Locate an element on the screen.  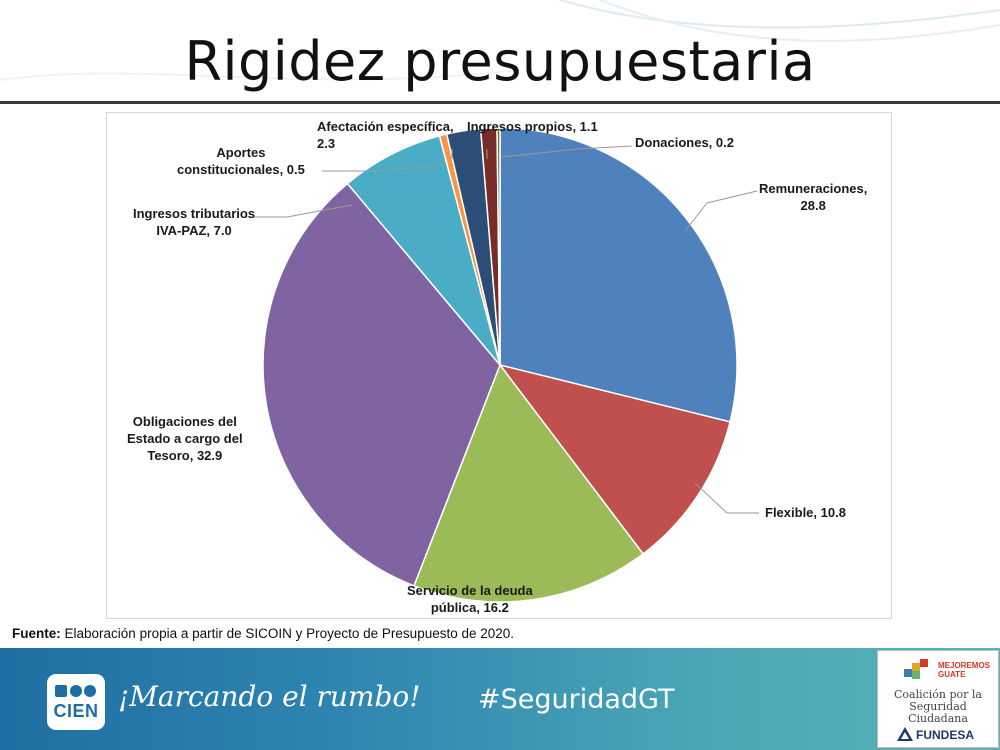
pie-slice-servicio-de-la-deuda-publica is located at coordinates (529, 483).